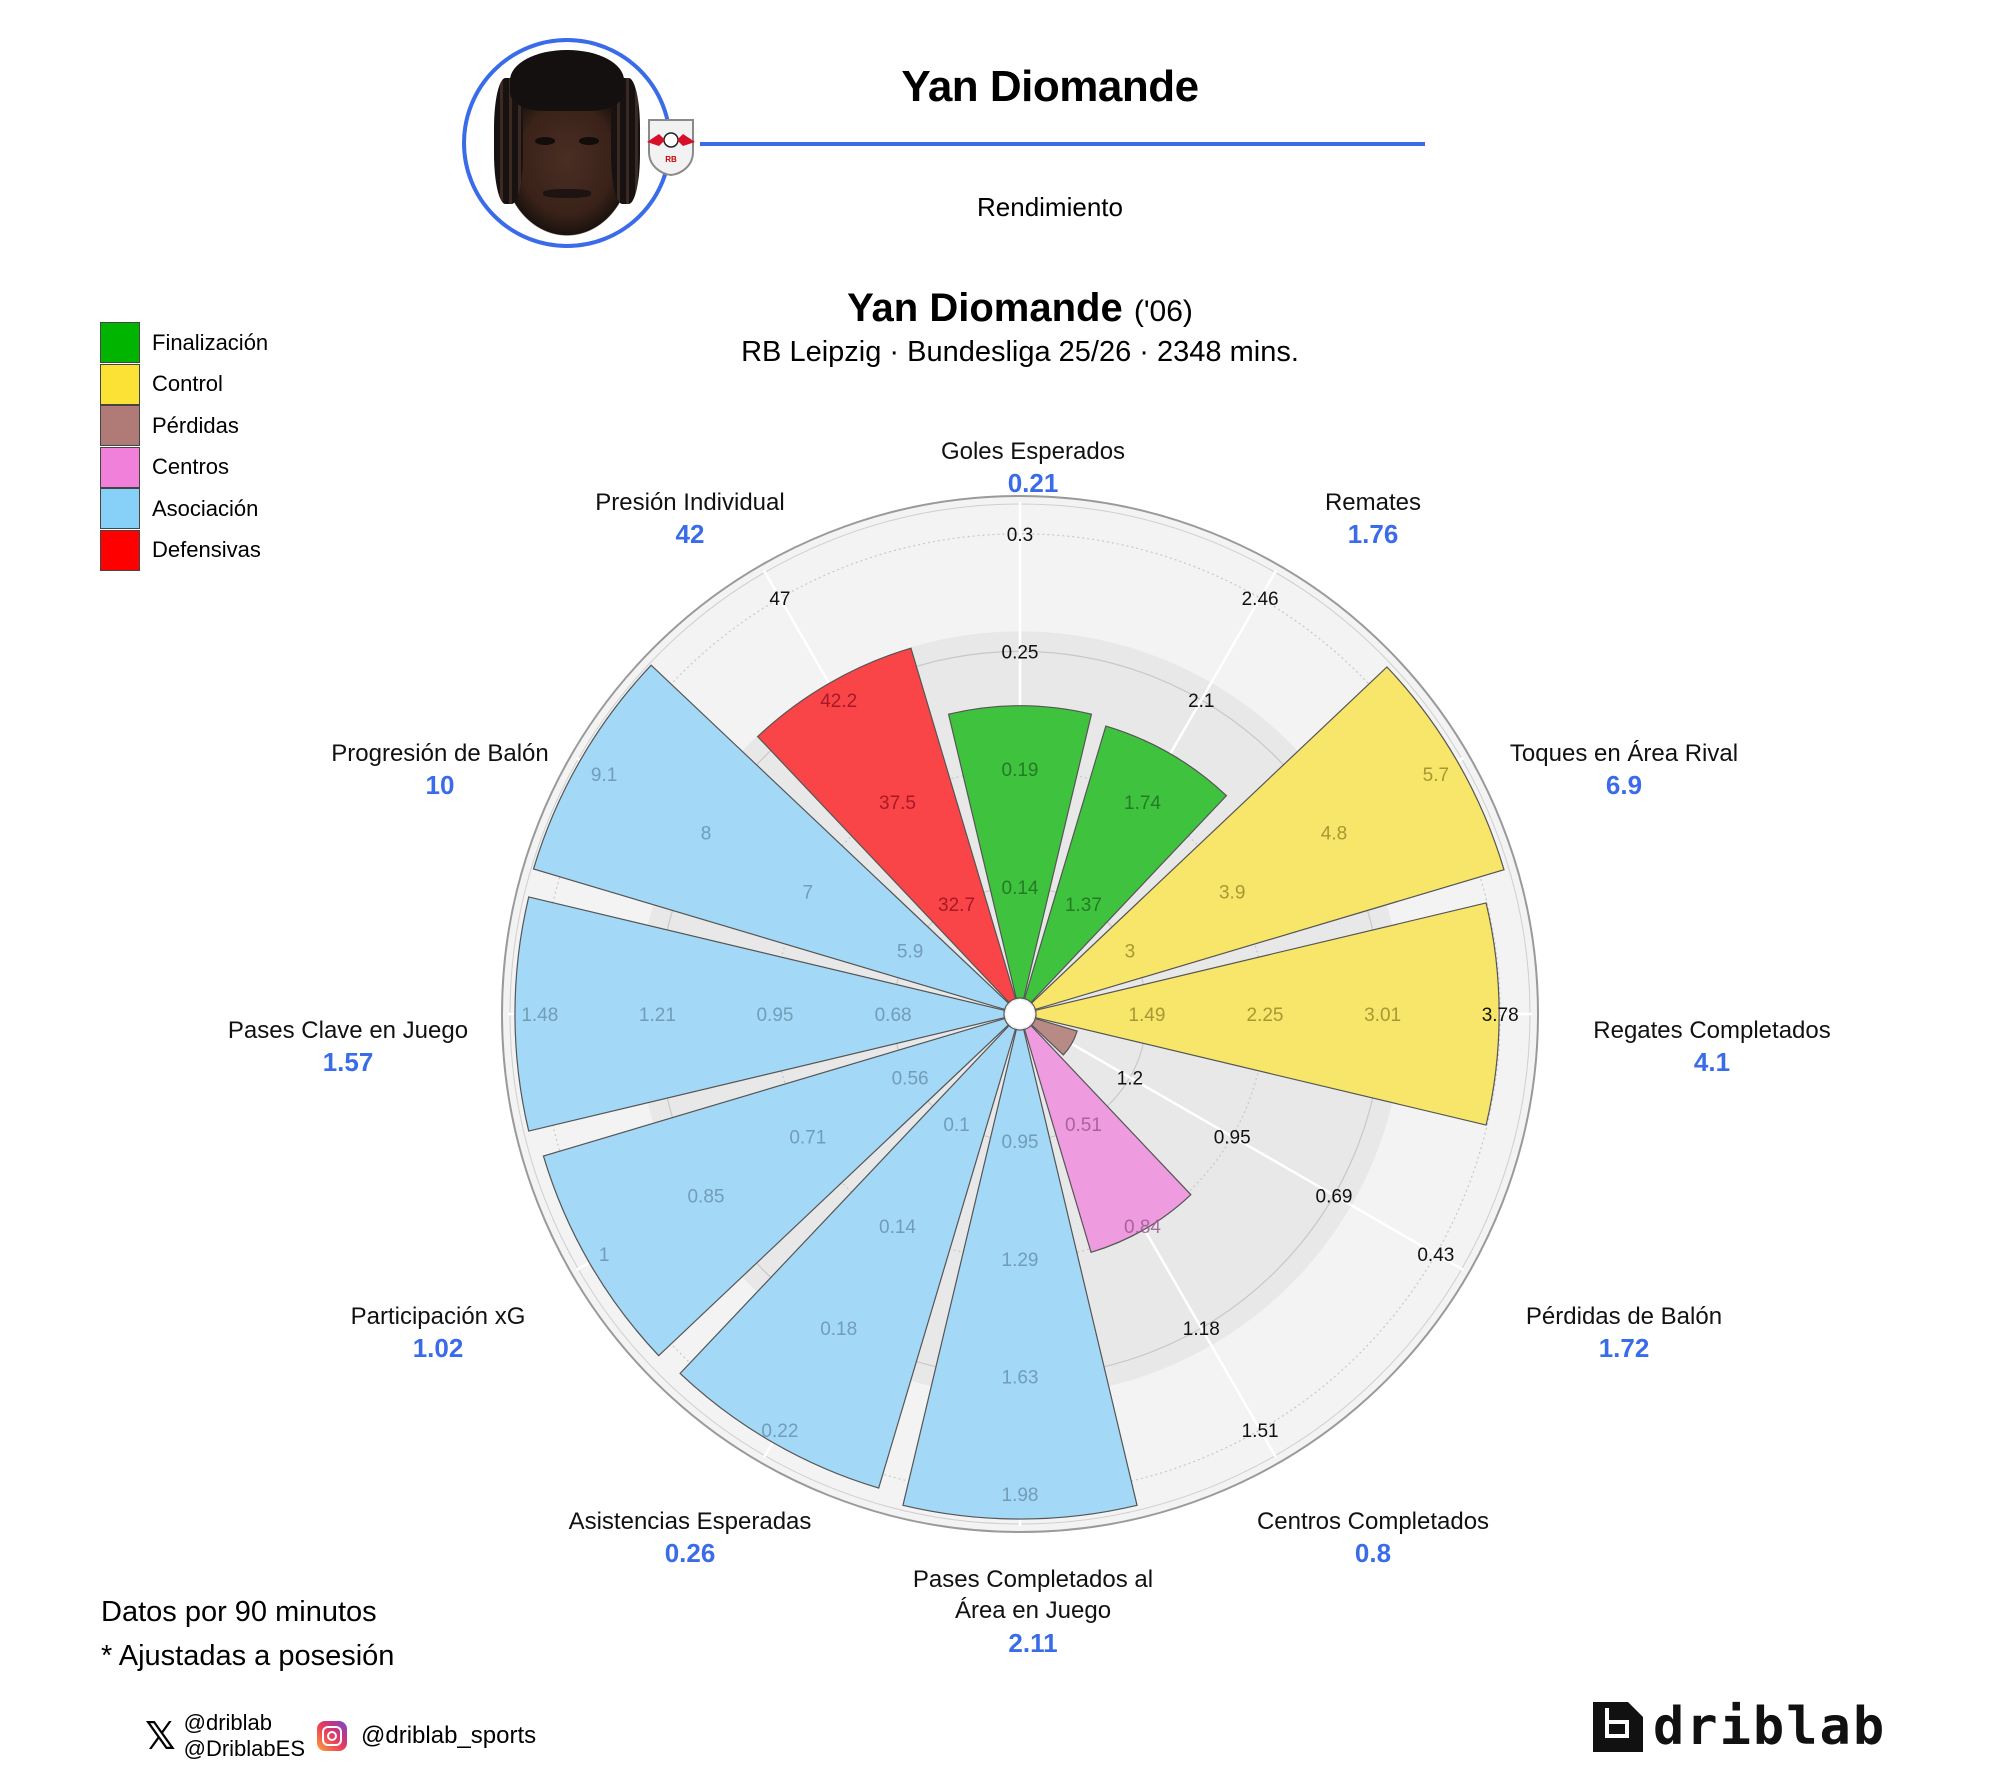  I want to click on axis-tick-label: 42.2, so click(838, 701).